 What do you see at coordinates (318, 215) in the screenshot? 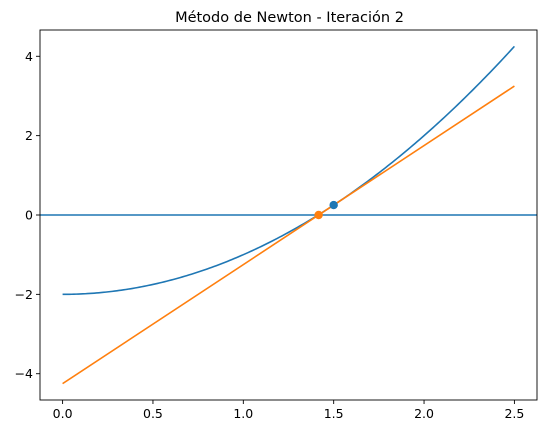
I see `next-point` at bounding box center [318, 215].